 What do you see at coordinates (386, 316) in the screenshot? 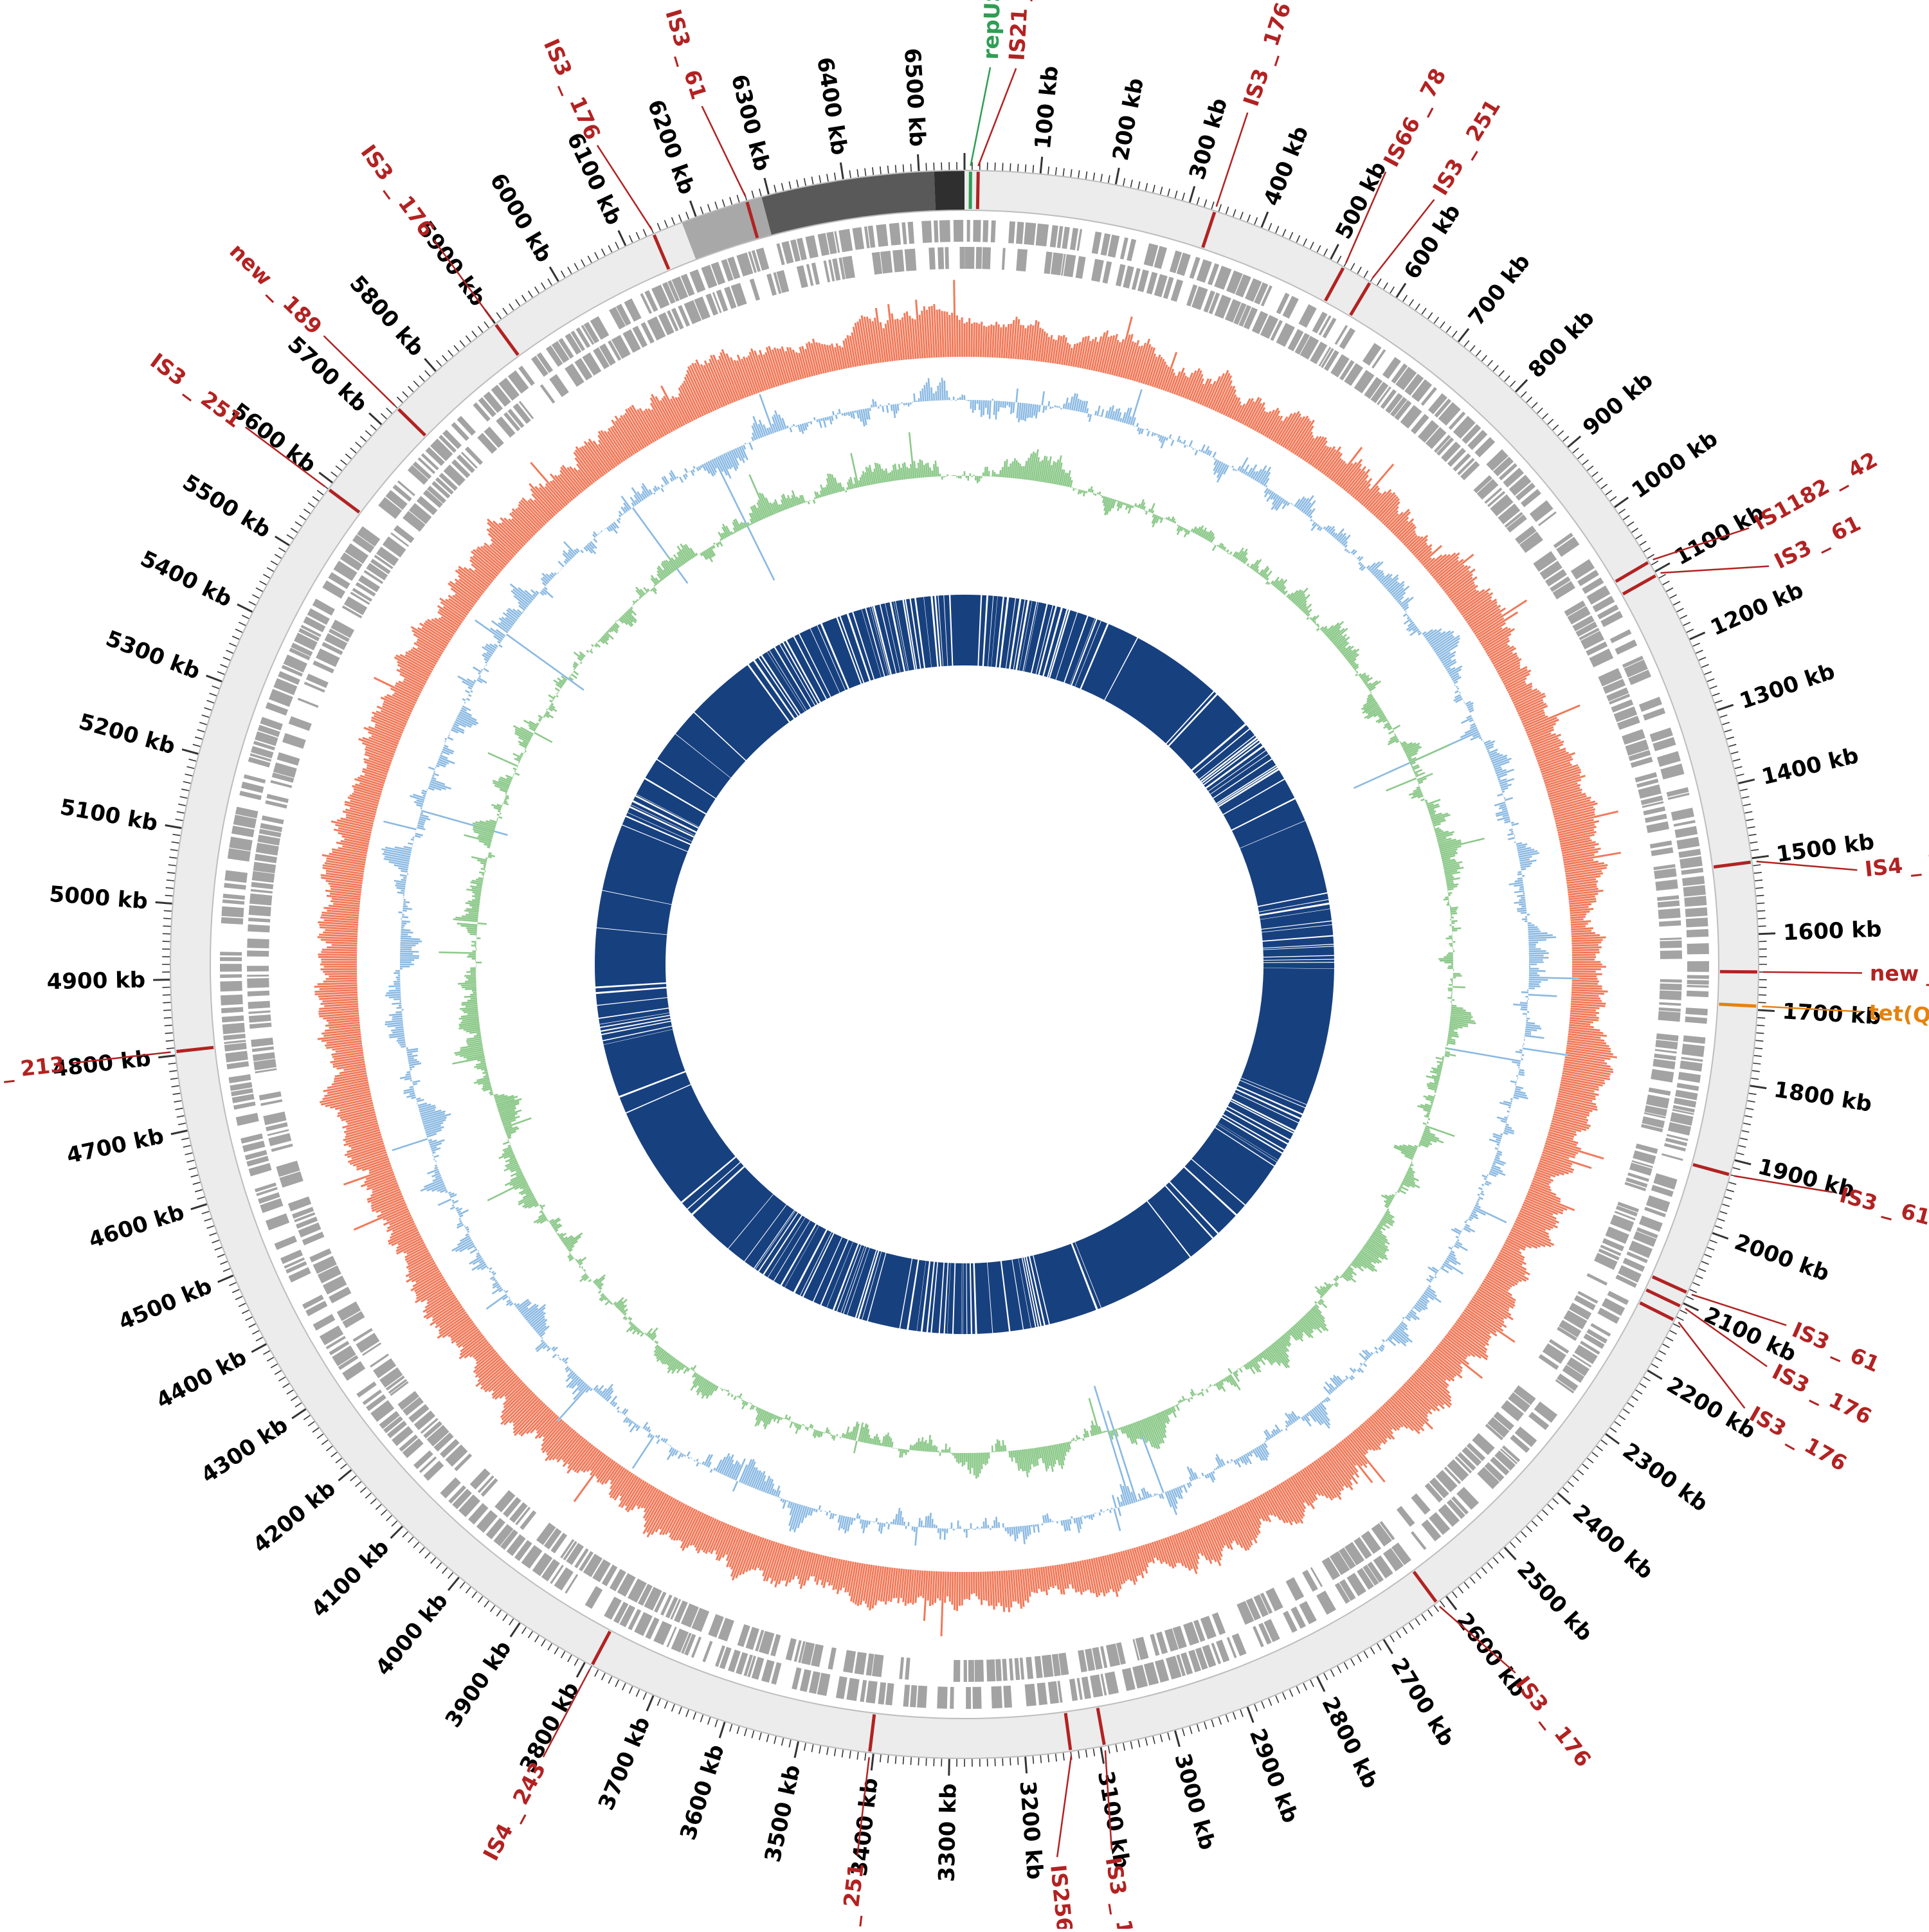
I see `tick-label: 5800 kb` at bounding box center [386, 316].